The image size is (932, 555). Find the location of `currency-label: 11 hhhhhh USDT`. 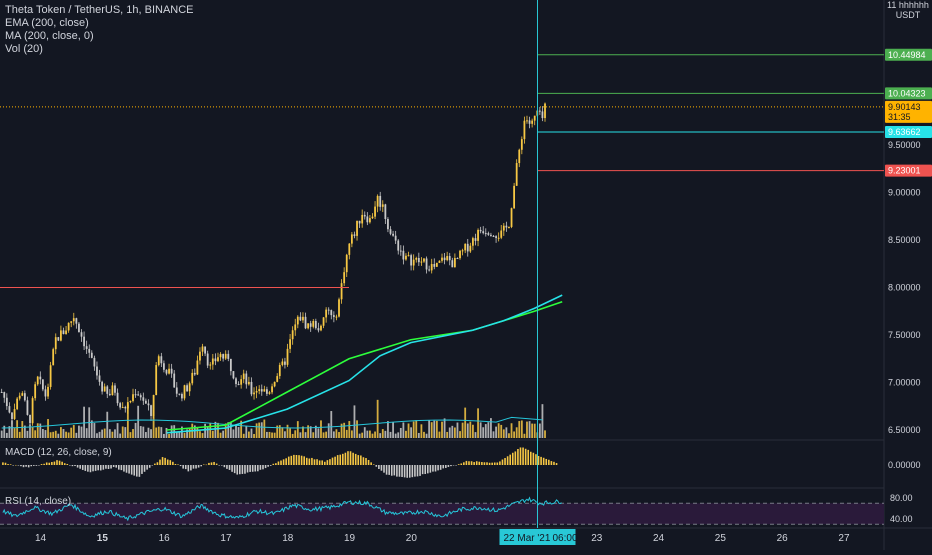

currency-label: 11 hhhhhh USDT is located at coordinates (908, 10).